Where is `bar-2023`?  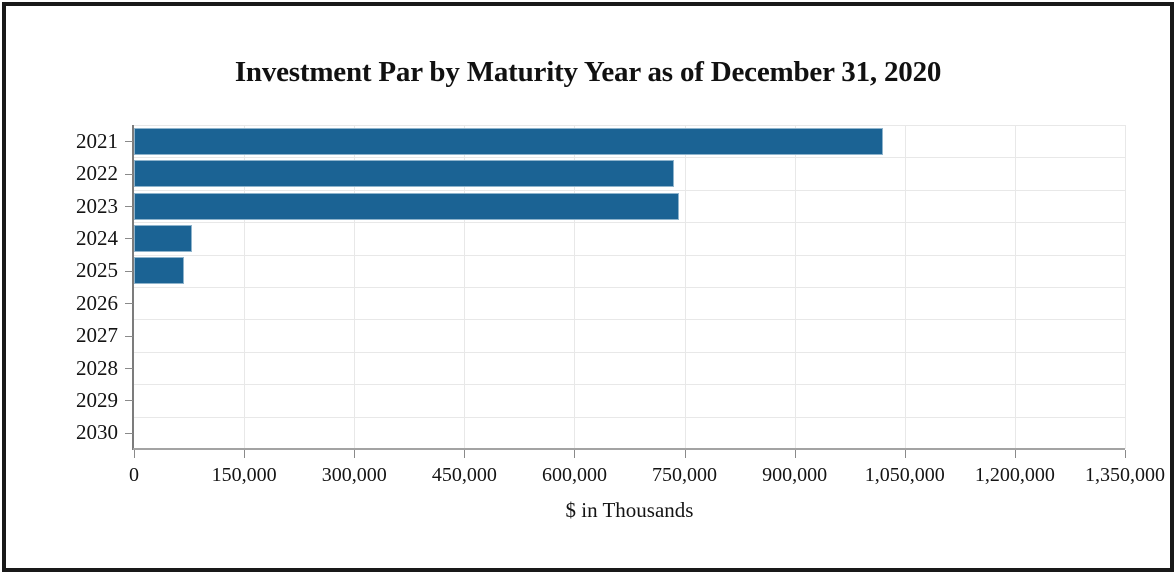
bar-2023 is located at coordinates (407, 206).